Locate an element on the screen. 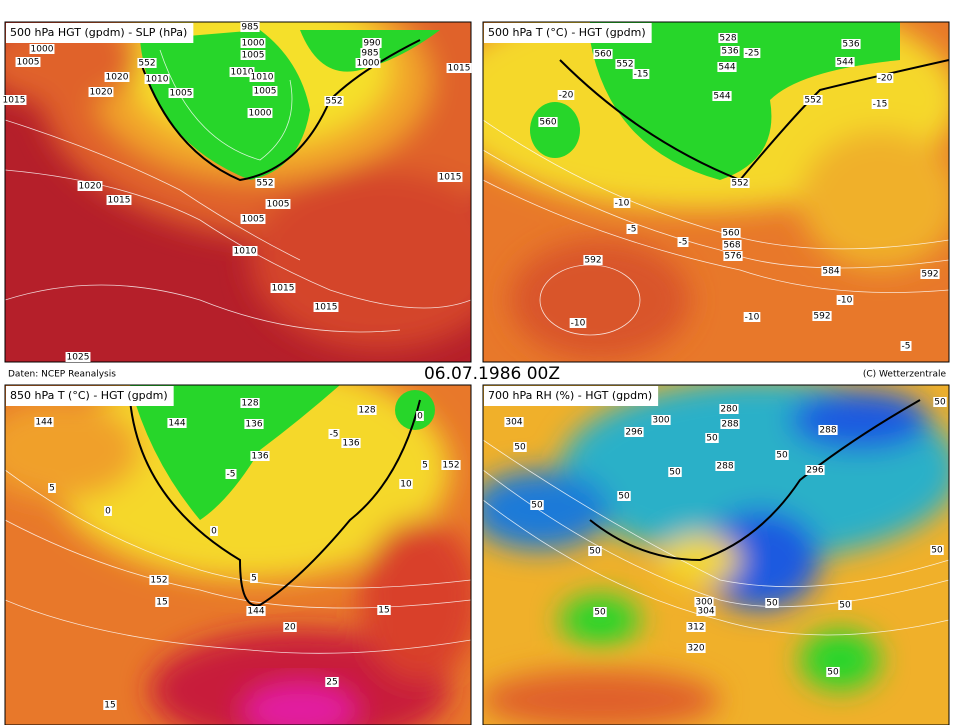 The image size is (955, 725). contour-label: -10 is located at coordinates (845, 301).